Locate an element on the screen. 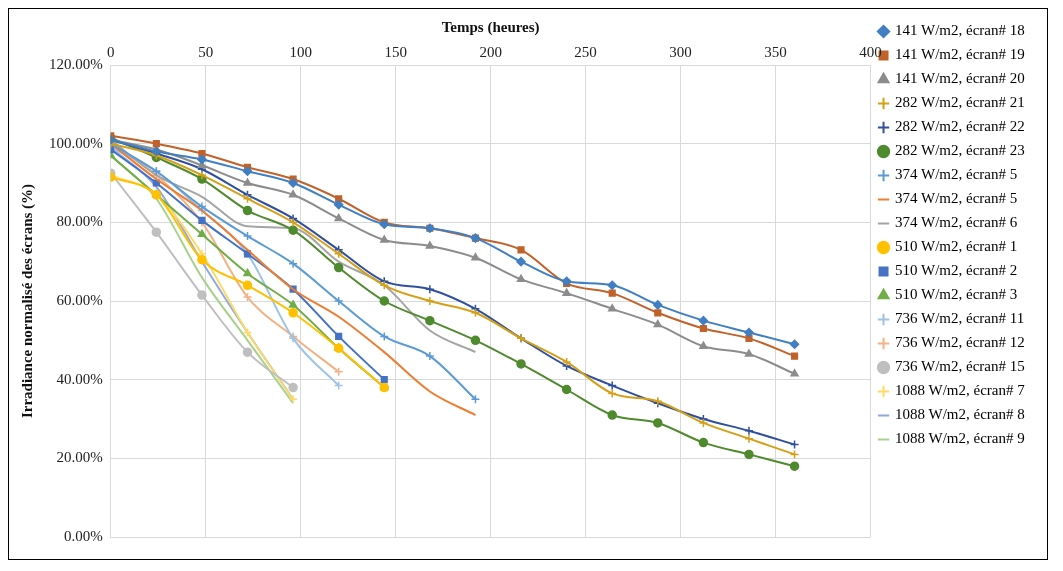  legend-label: 510 W/m2, écran# 1 is located at coordinates (956, 246).